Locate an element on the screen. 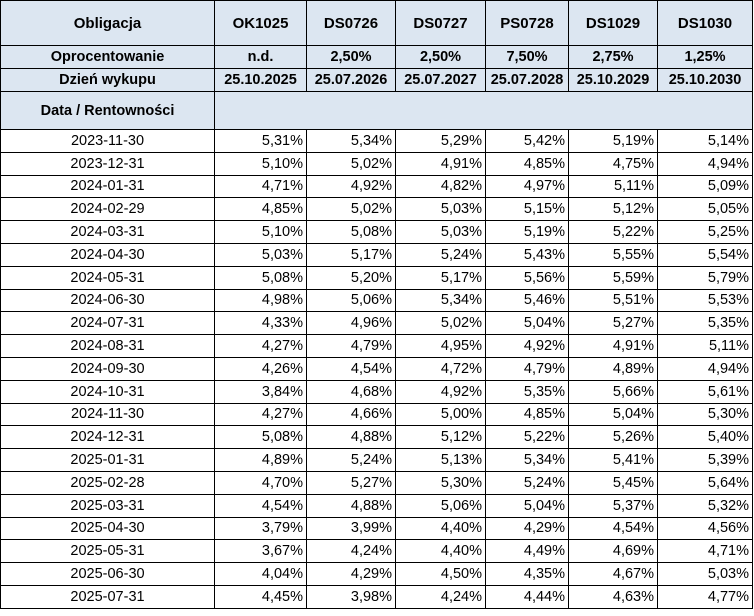 The image size is (754, 616). yield-cell: 4,35% is located at coordinates (527, 574).